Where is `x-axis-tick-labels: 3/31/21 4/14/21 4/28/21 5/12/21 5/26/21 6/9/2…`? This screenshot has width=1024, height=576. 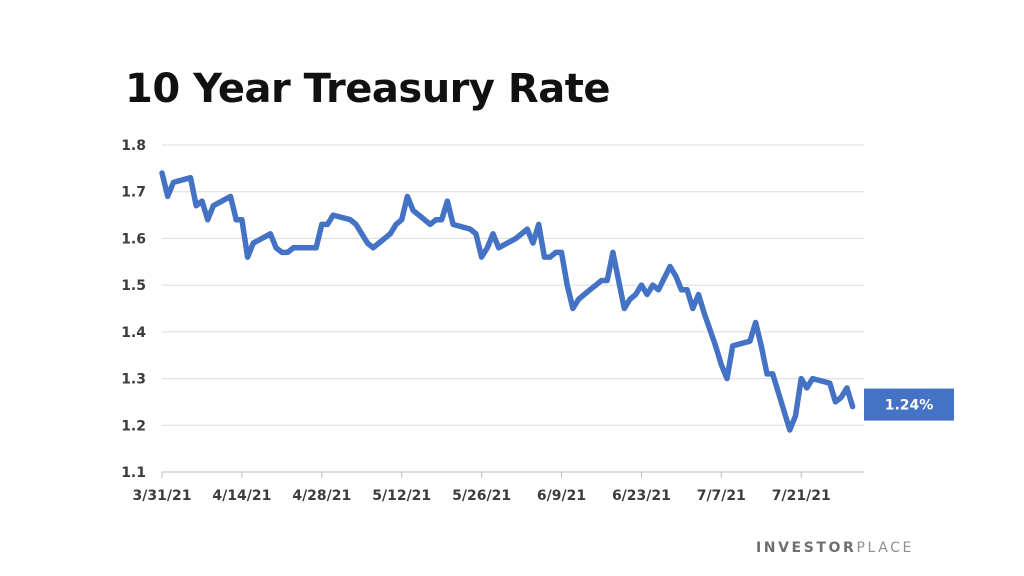 x-axis-tick-labels: 3/31/21 4/14/21 4/28/21 5/12/21 5/26/21 6/9/2… is located at coordinates (482, 496).